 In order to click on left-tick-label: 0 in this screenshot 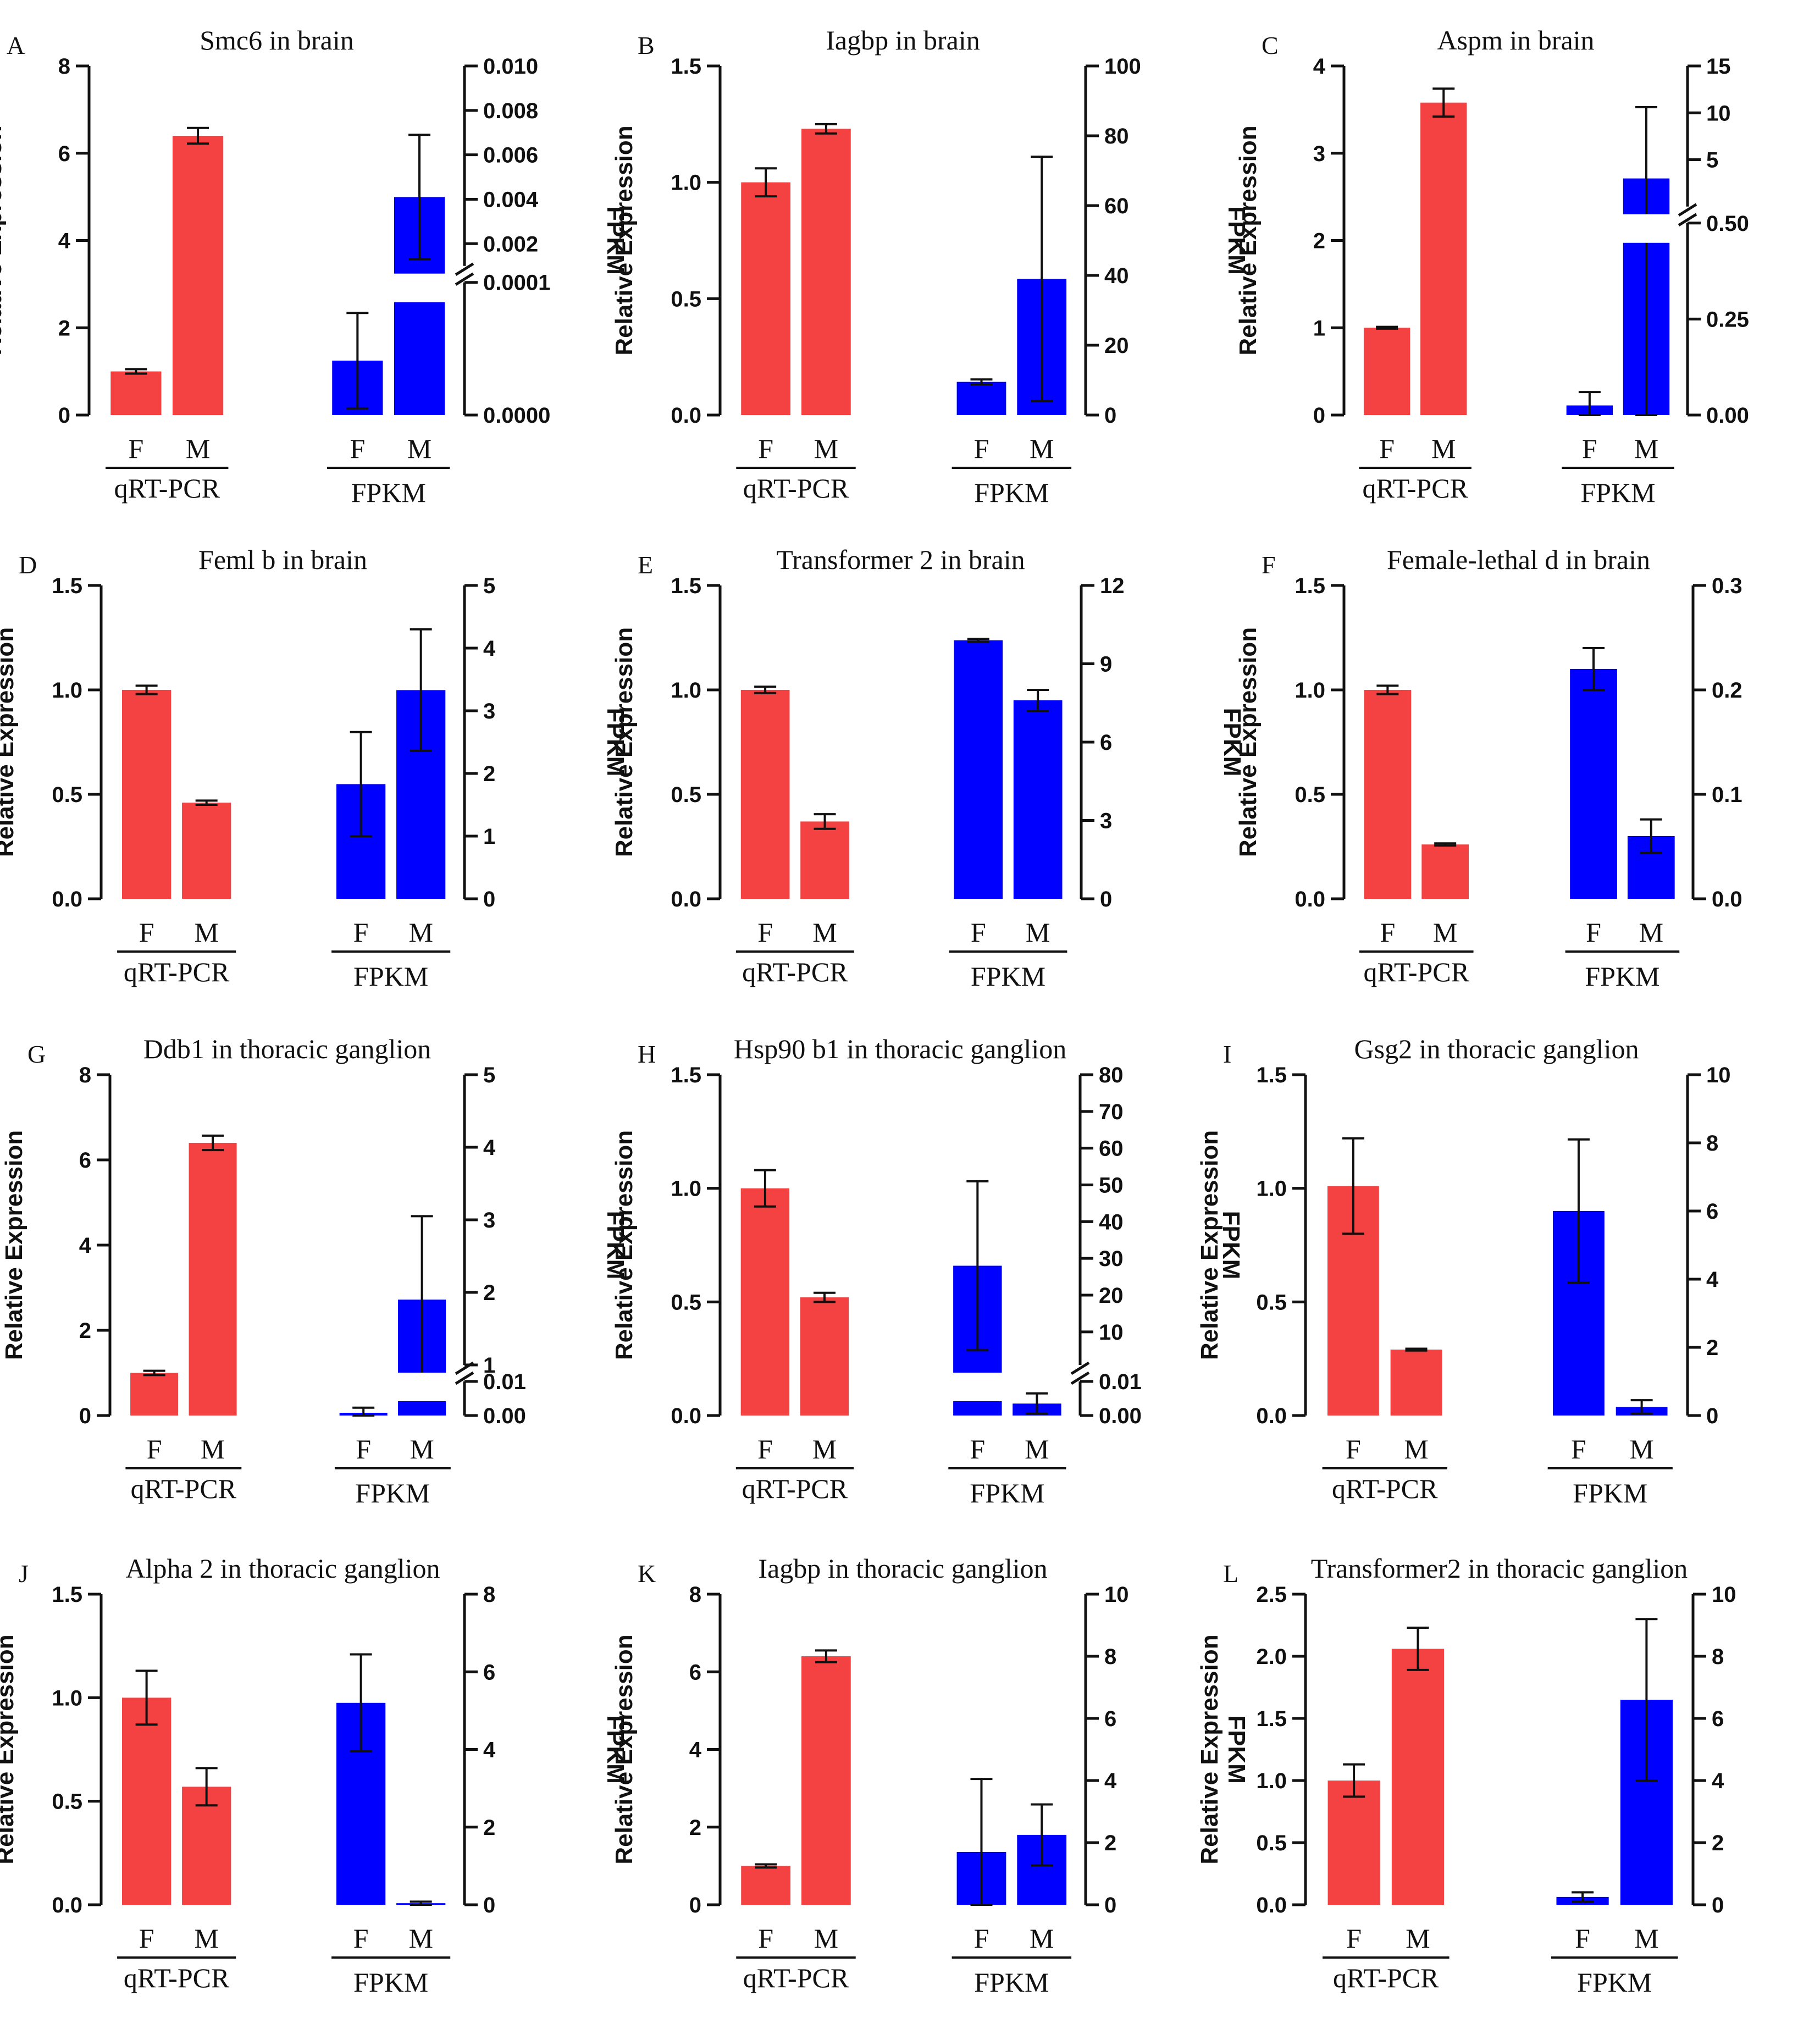, I will do `click(1319, 415)`.